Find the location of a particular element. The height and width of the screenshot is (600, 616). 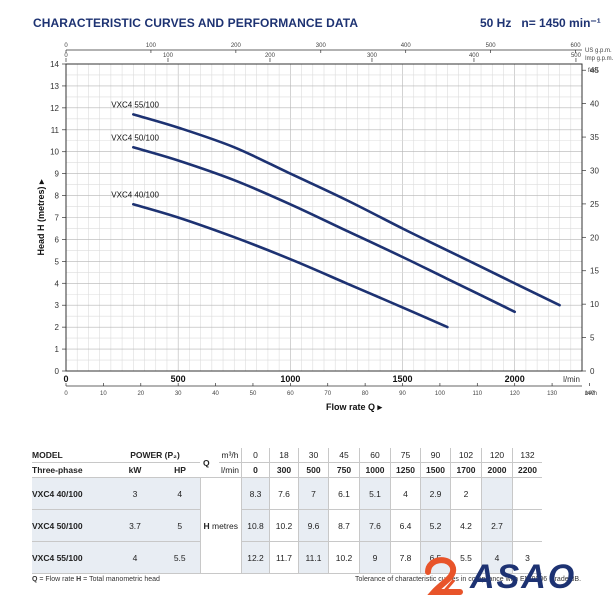

lmin-value: 2000 is located at coordinates (497, 470).